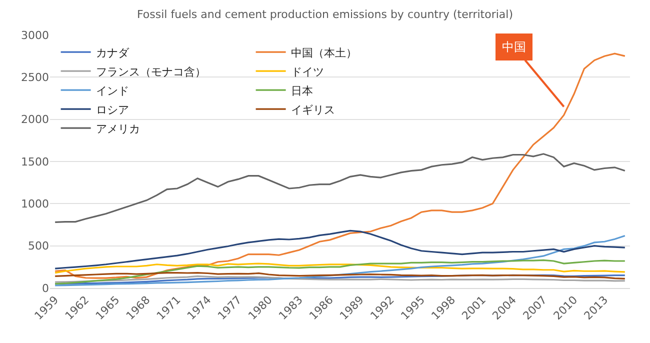 Image resolution: width=650 pixels, height=343 pixels. Describe the element at coordinates (325, 14) in the screenshot. I see `chart-title: Fossil fuels and cement production emissions by country (territorial)` at that location.